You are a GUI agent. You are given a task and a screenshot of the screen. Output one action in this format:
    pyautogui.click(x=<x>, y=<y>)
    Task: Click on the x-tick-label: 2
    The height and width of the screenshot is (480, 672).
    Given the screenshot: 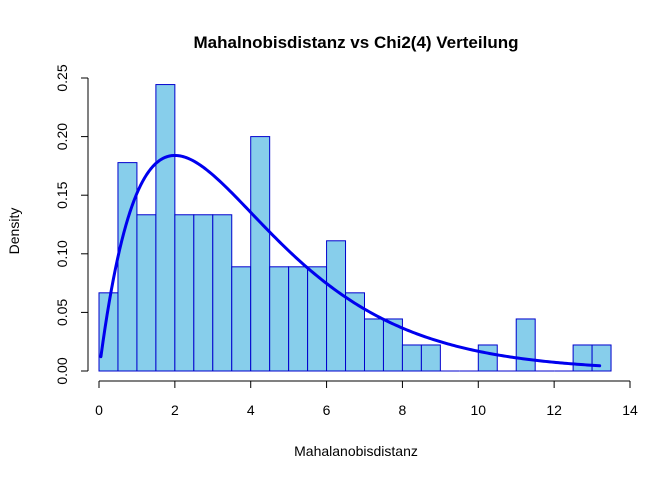 What is the action you would take?
    pyautogui.click(x=175, y=410)
    